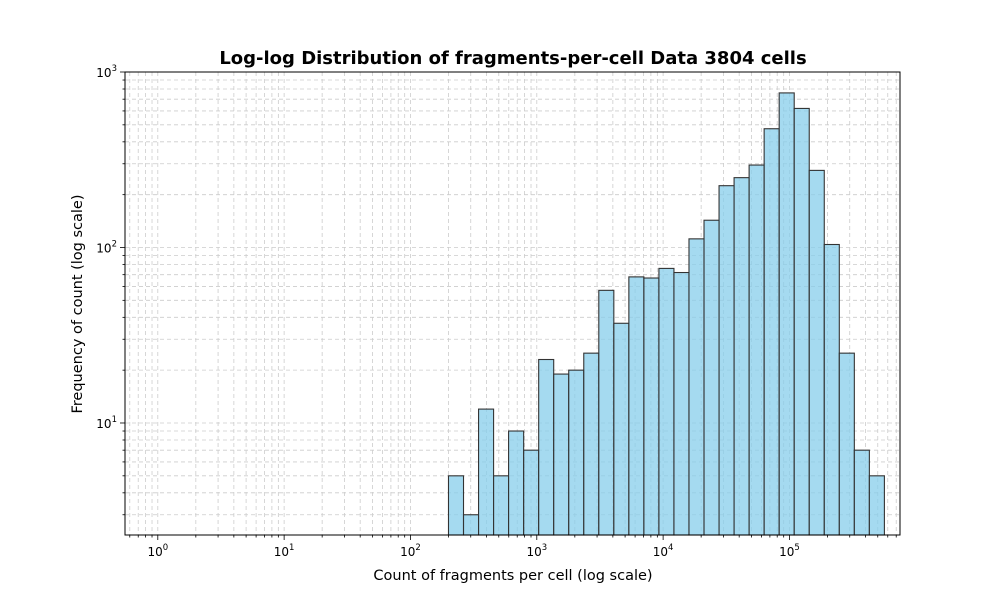 The width and height of the screenshot is (1000, 600). Describe the element at coordinates (663, 551) in the screenshot. I see `x-tick-label: 10⁴` at that location.